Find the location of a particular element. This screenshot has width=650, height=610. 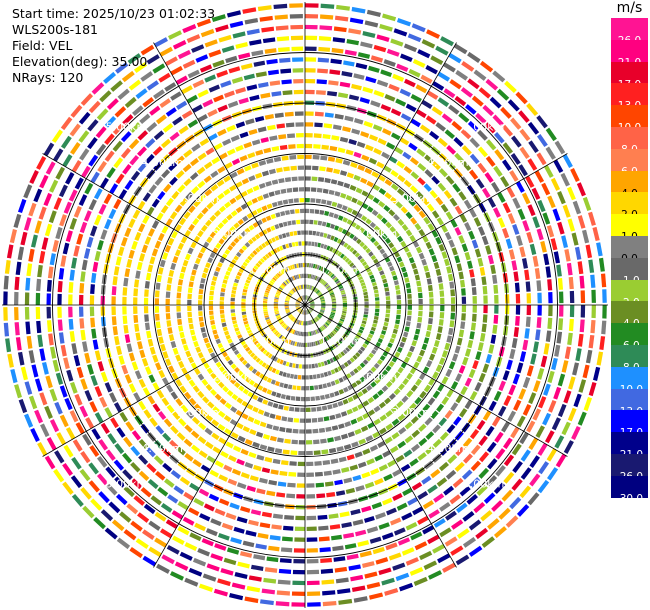

colorbar-level: 6.0 is located at coordinates (629, 163).